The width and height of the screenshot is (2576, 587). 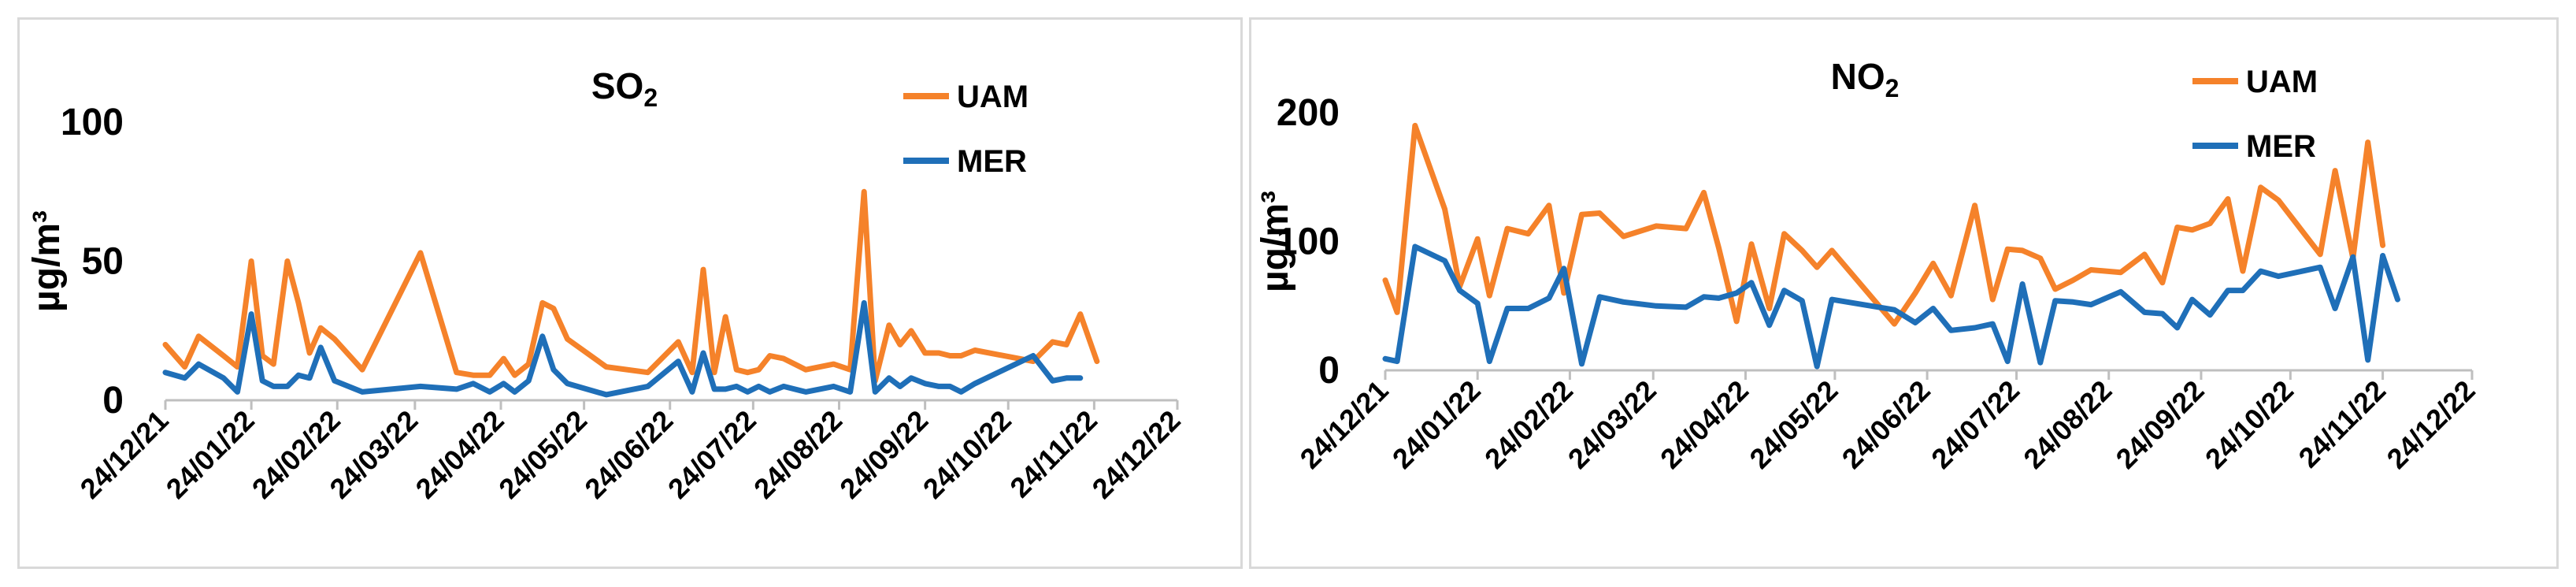 What do you see at coordinates (2431, 425) in the screenshot?
I see `no2-x-tick-label: 24/12/22` at bounding box center [2431, 425].